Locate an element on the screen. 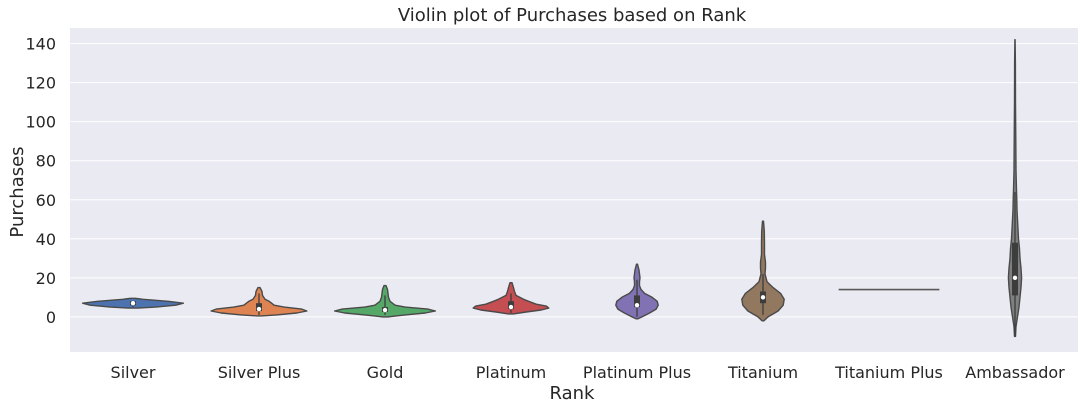  violin-titanium is located at coordinates (763, 271).